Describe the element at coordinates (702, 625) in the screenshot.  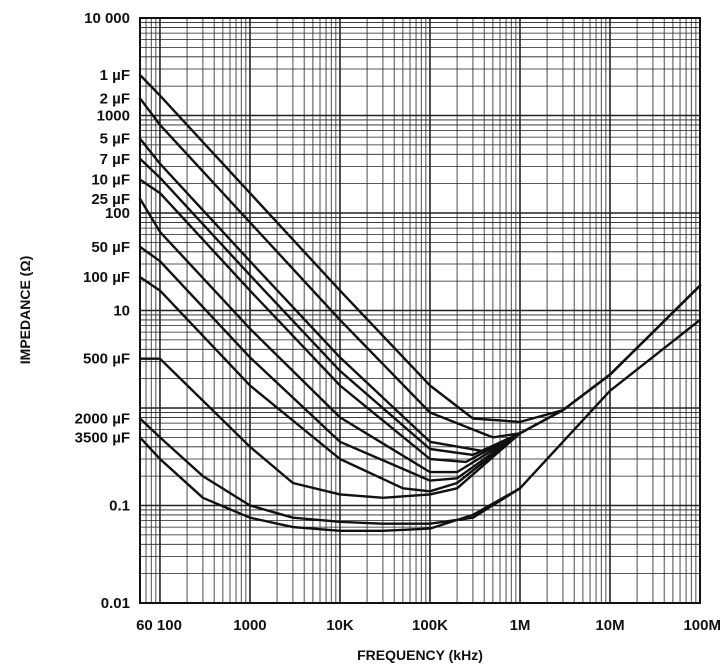
I see `x-tick-label: 100M` at that location.